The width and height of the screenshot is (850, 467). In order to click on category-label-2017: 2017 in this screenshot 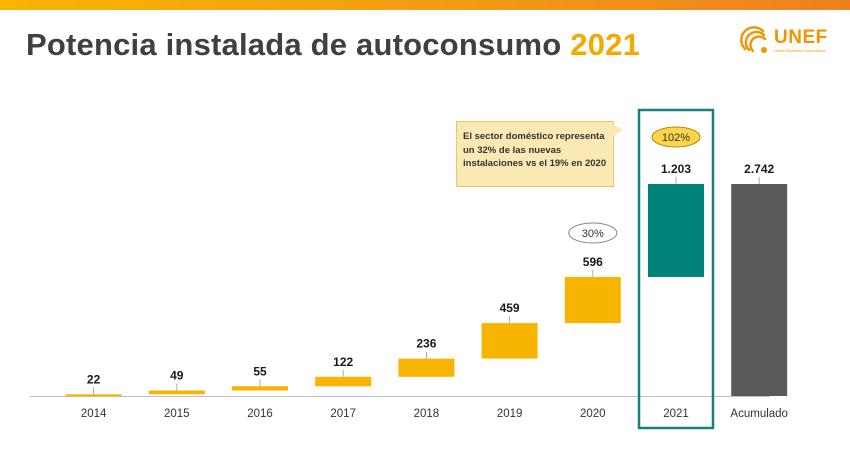, I will do `click(343, 414)`.